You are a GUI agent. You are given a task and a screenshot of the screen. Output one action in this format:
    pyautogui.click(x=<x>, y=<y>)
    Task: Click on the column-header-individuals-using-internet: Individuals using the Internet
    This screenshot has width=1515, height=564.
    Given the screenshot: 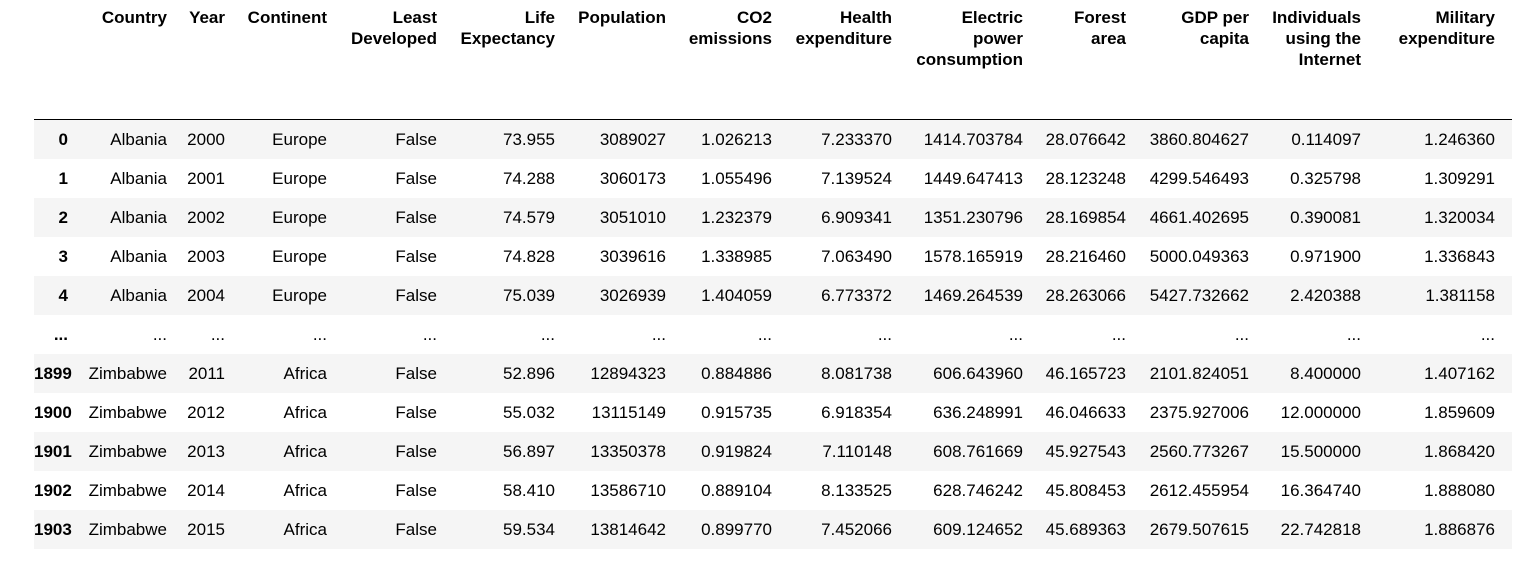 What is the action you would take?
    pyautogui.click(x=1322, y=62)
    